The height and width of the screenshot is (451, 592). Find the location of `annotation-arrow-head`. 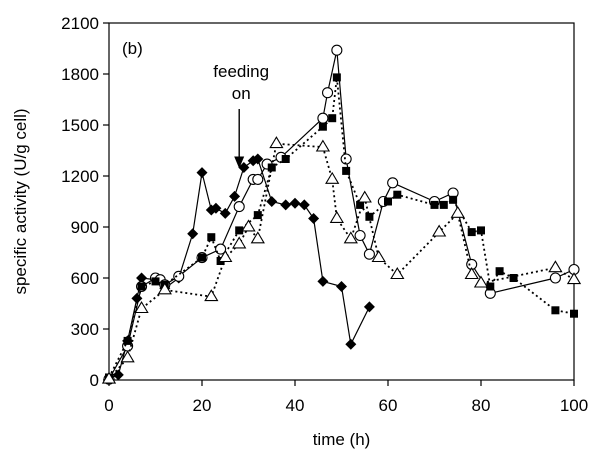

annotation-arrow-head is located at coordinates (239, 162).